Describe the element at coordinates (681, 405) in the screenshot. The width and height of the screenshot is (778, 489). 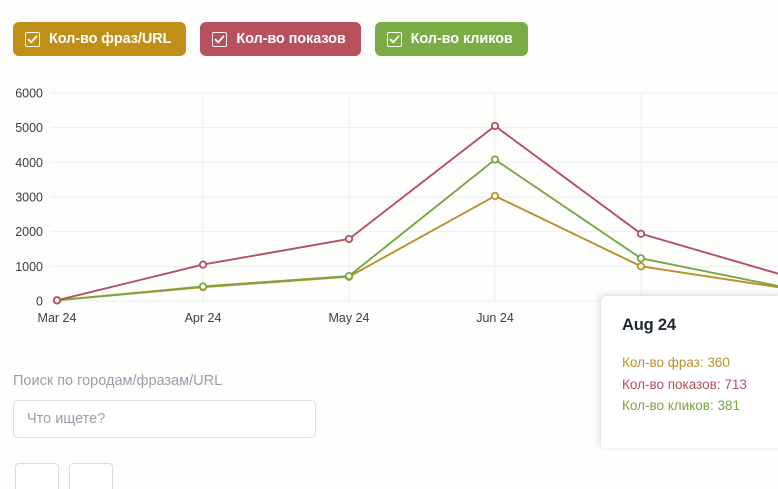
I see `tooltip-row-clicks: Кол-во кликов: 381` at that location.